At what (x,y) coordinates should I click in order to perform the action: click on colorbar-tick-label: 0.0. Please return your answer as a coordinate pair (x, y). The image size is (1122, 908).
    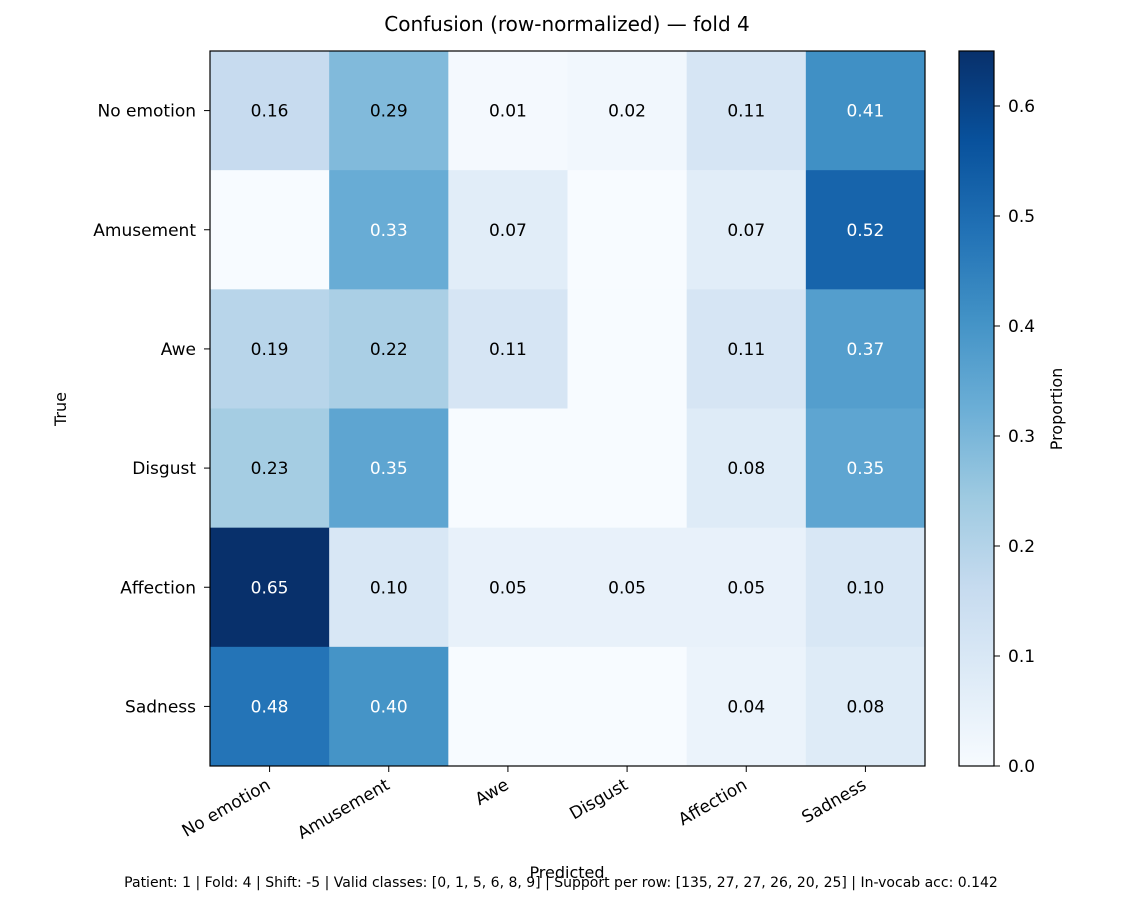
    Looking at the image, I should click on (1021, 767).